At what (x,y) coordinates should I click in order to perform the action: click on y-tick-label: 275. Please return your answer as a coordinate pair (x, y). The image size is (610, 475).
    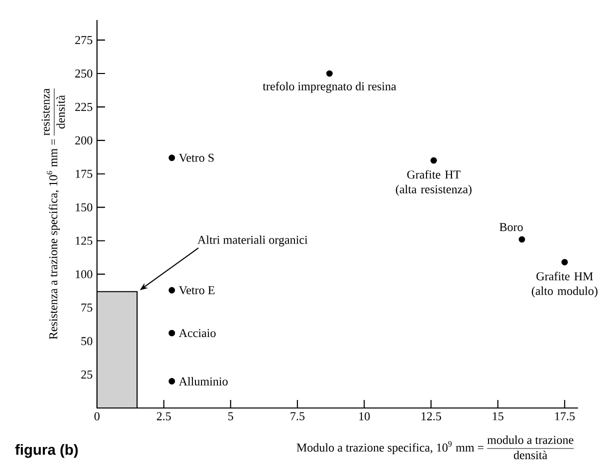
    Looking at the image, I should click on (83, 40).